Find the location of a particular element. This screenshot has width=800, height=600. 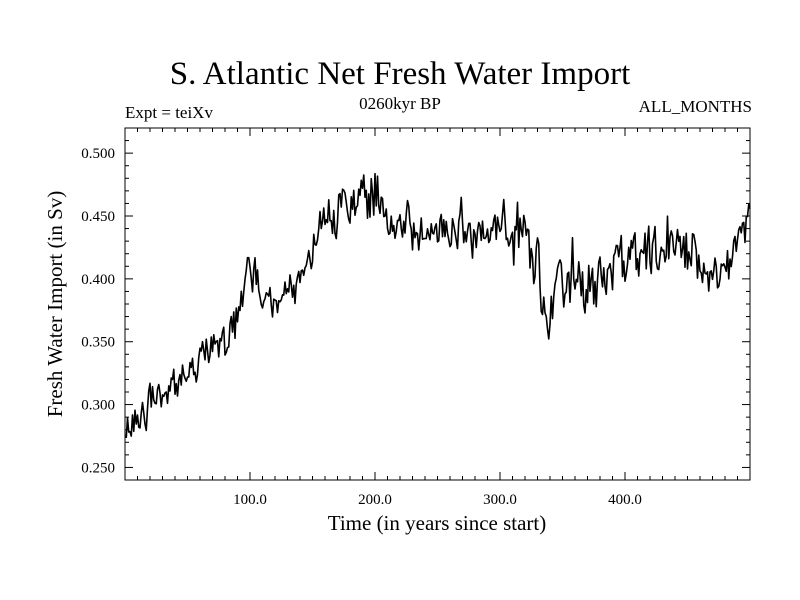

x-tick-label: 200.0 is located at coordinates (375, 500).